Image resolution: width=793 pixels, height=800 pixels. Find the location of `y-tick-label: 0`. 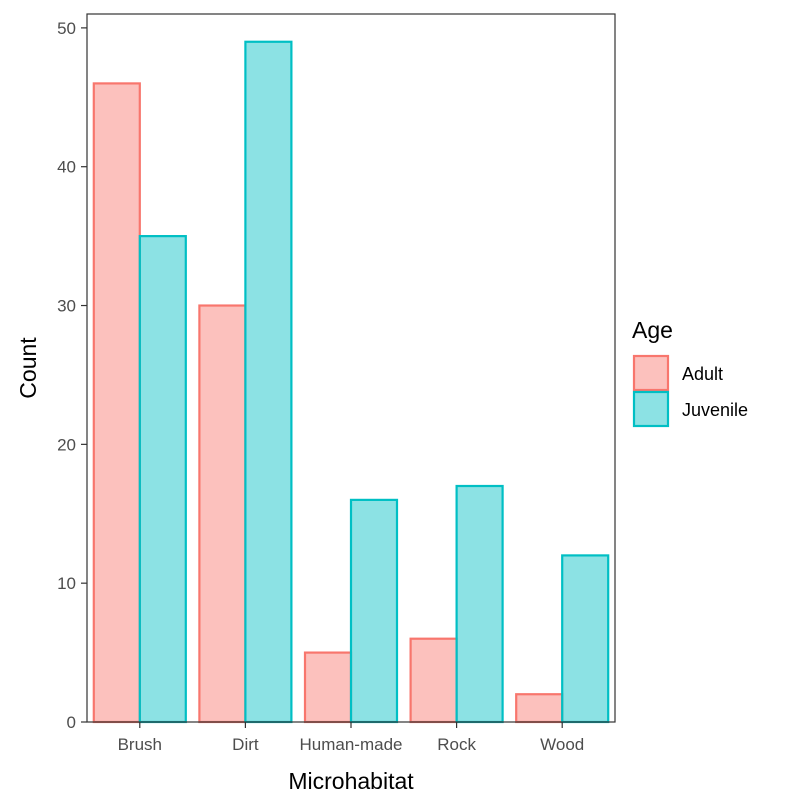

y-tick-label: 0 is located at coordinates (71, 722).